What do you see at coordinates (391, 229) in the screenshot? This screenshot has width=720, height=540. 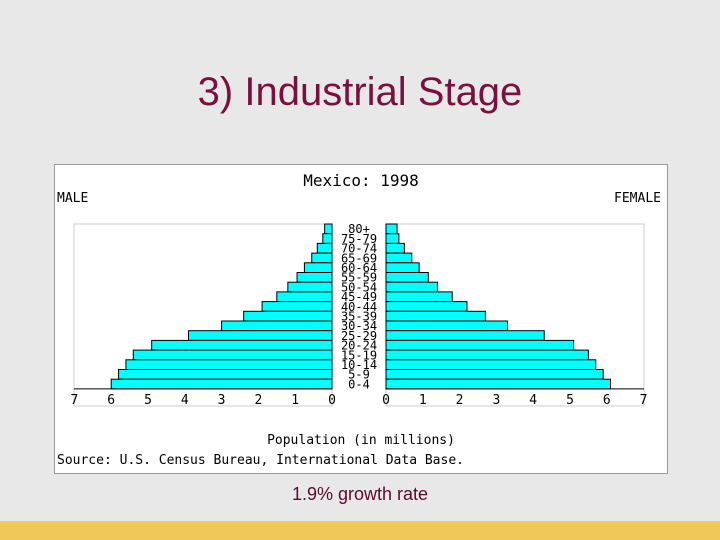 I see `female-bar-80+` at bounding box center [391, 229].